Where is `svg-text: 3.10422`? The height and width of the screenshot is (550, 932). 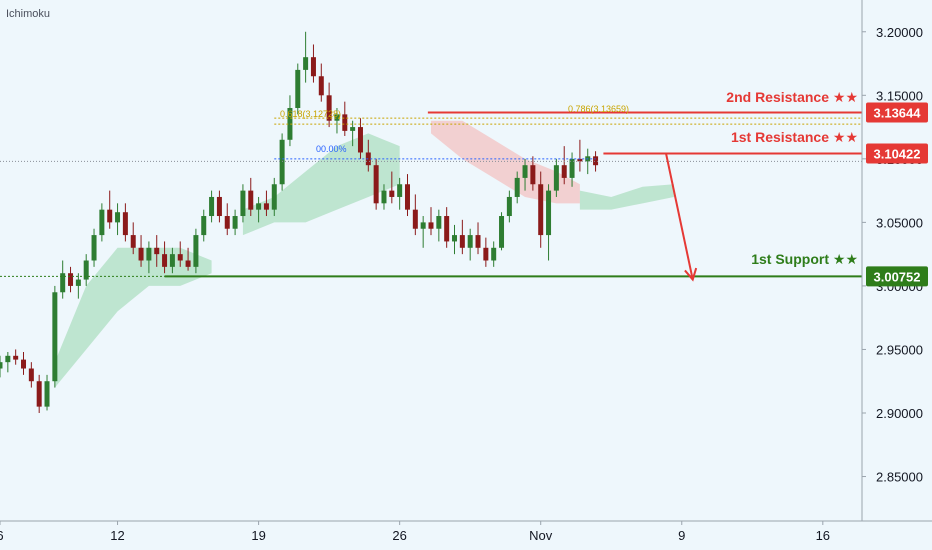
svg-text: 3.10422 is located at coordinates (897, 153).